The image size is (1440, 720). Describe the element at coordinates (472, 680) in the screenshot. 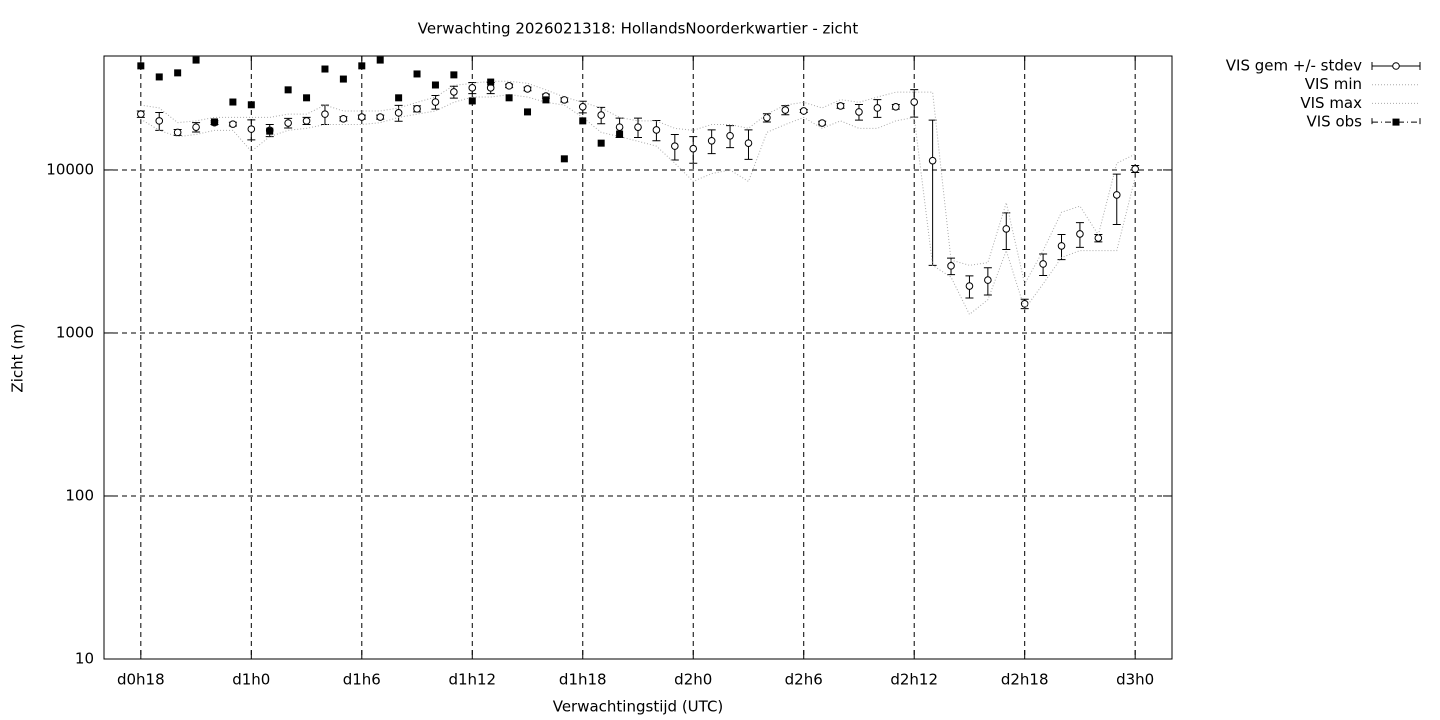

I see `x-tick-label: d1h12` at that location.